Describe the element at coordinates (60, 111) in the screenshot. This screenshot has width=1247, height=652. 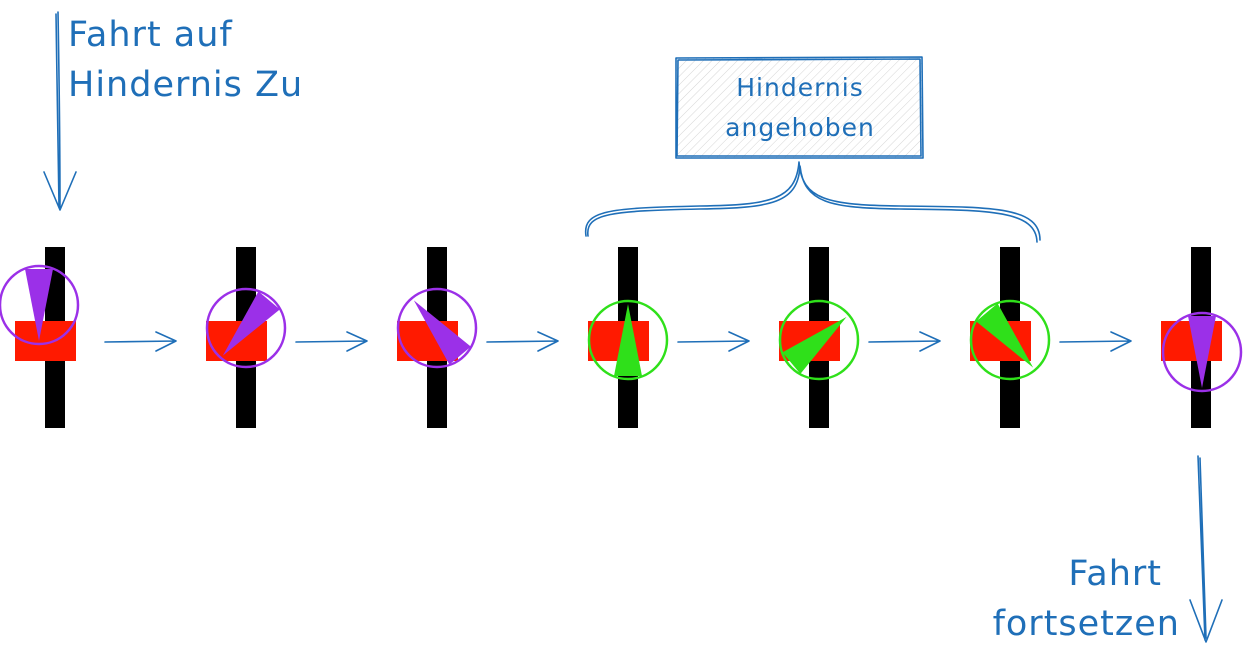
I see `start-arrow` at that location.